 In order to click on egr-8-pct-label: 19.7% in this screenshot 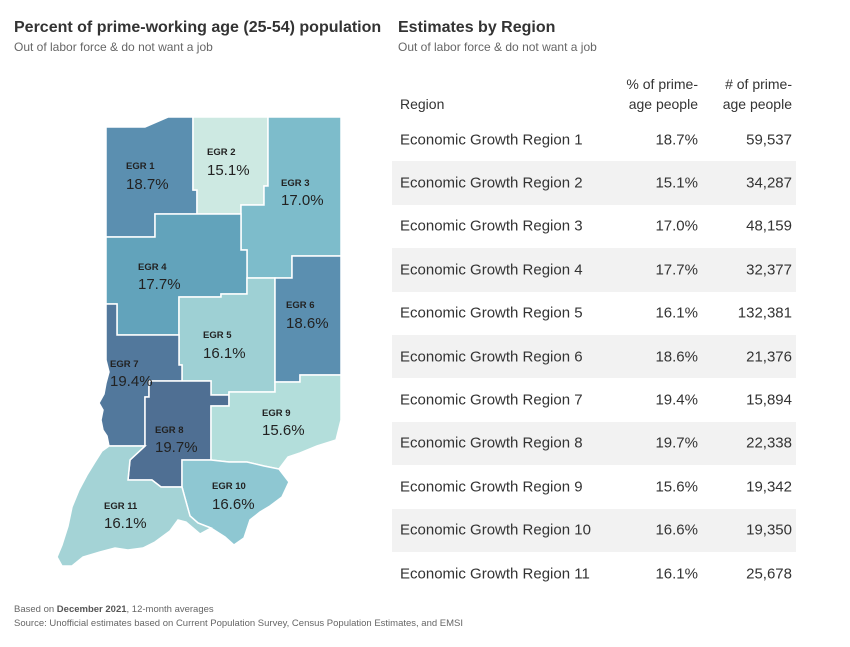, I will do `click(176, 447)`.